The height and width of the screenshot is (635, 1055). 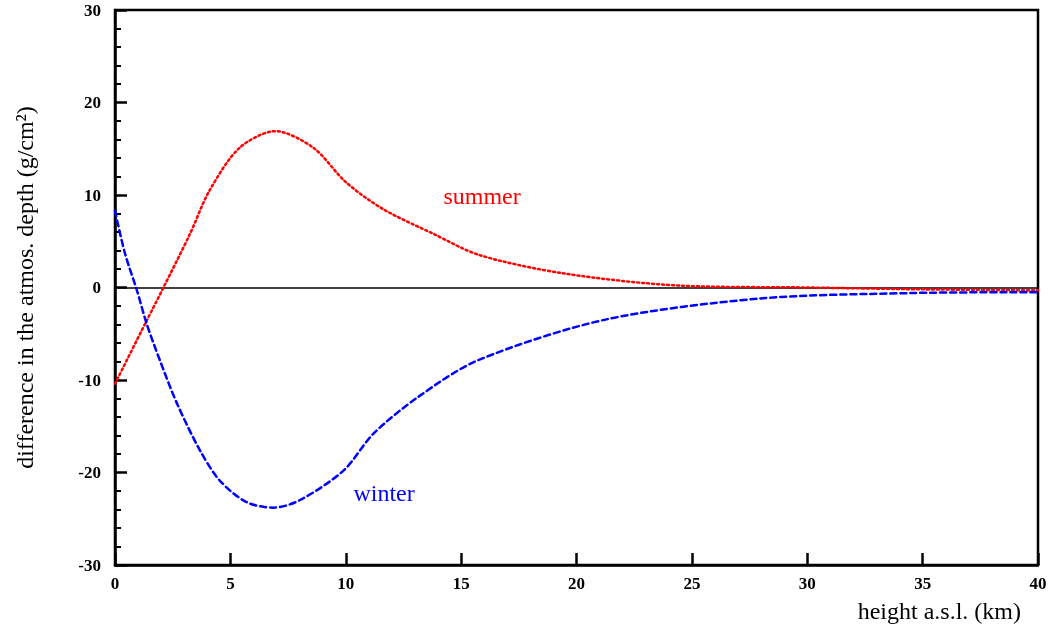 I want to click on series-label: winter, so click(x=384, y=492).